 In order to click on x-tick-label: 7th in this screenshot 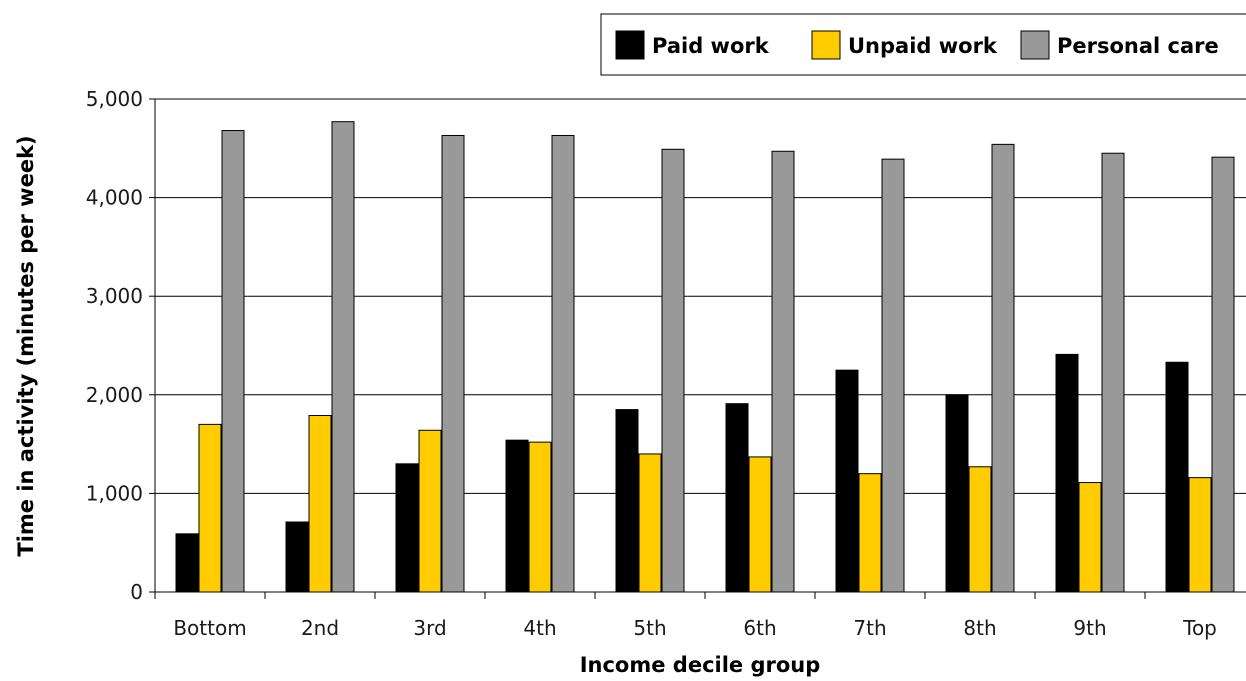, I will do `click(869, 628)`.